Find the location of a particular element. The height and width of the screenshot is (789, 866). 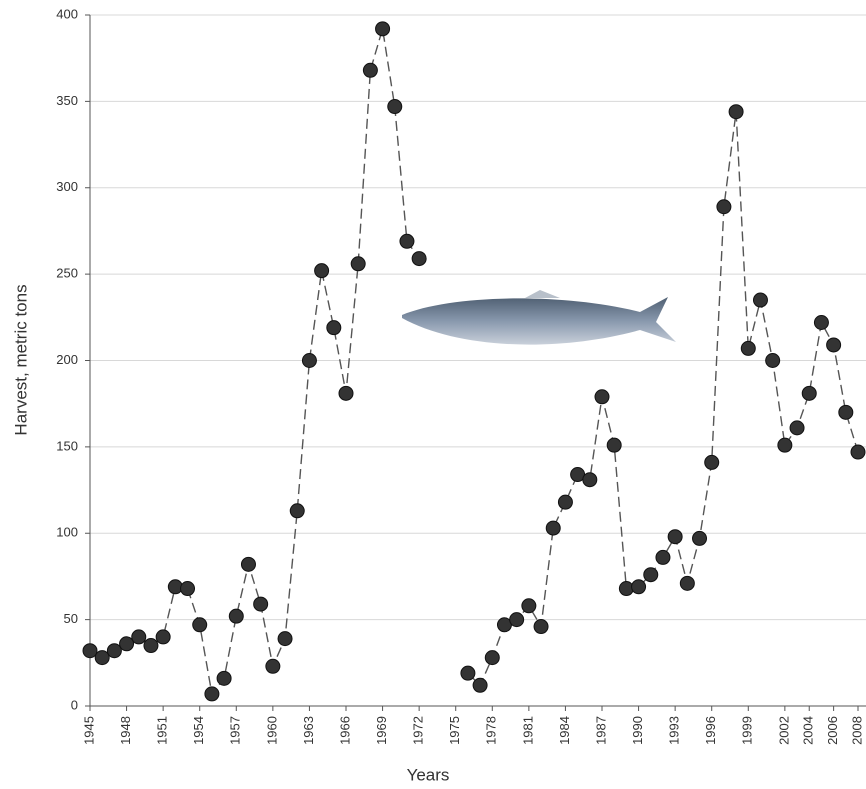

fish-image is located at coordinates (539, 317).